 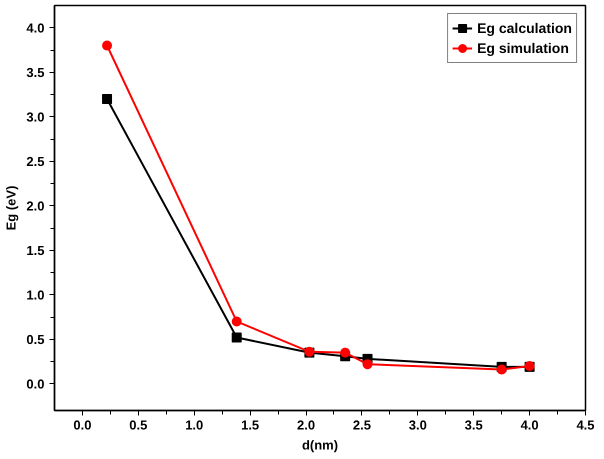 I want to click on x-tick-label: 0.5, so click(x=138, y=425).